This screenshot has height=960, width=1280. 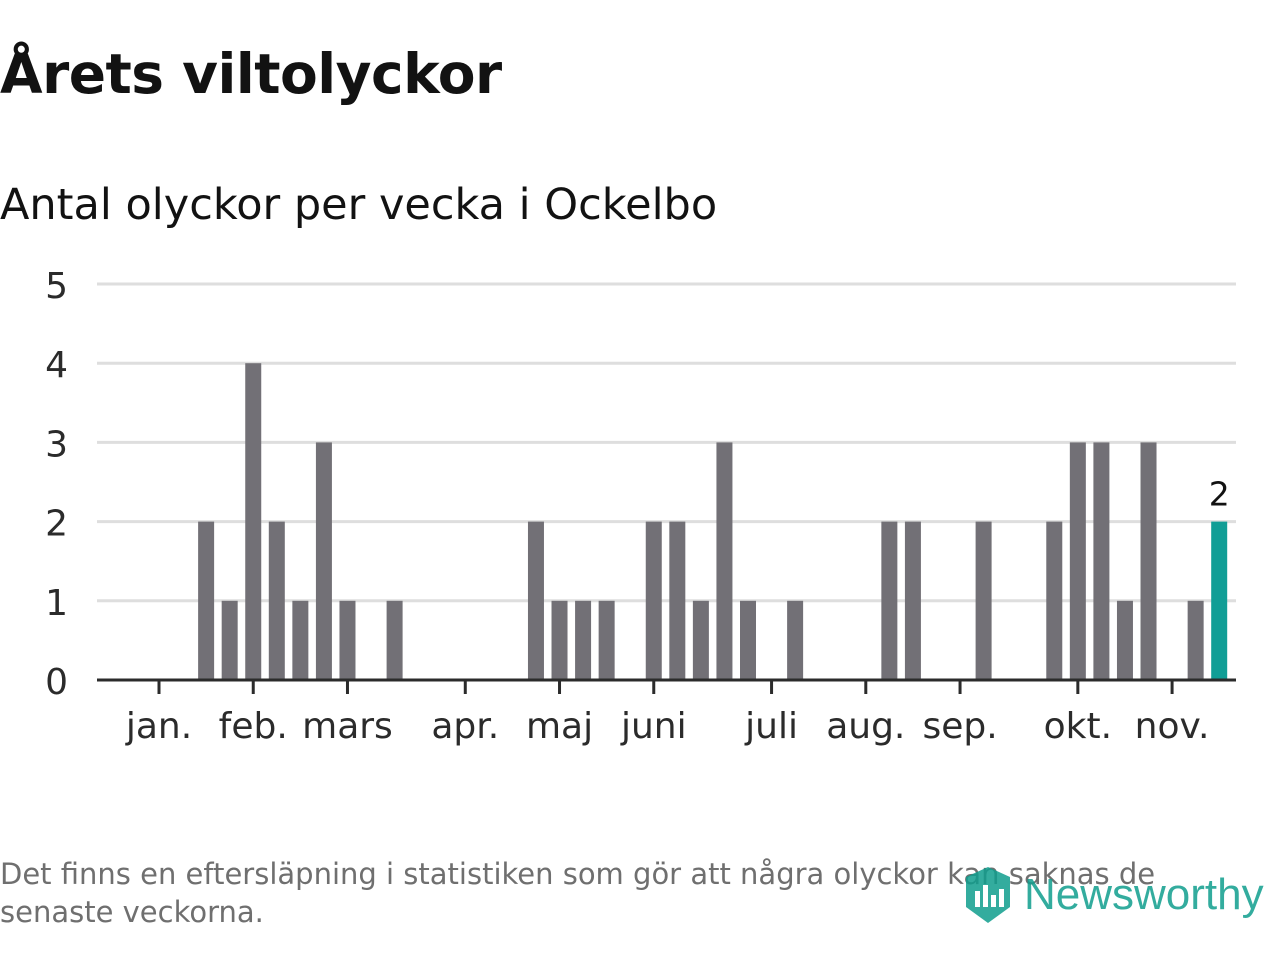 I want to click on chart-title: Årets viltolyckor, so click(x=251, y=74).